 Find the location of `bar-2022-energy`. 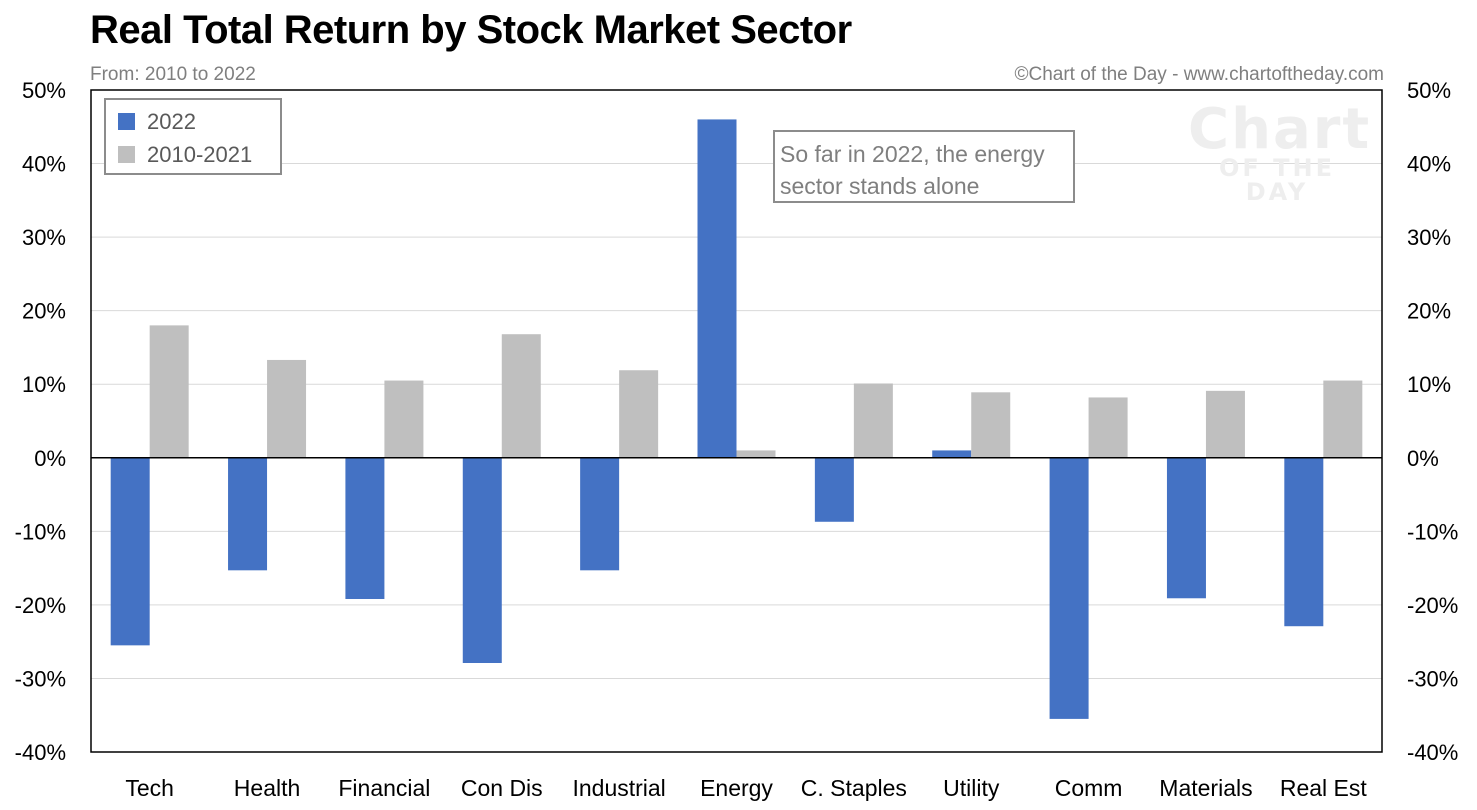

bar-2022-energy is located at coordinates (717, 288).